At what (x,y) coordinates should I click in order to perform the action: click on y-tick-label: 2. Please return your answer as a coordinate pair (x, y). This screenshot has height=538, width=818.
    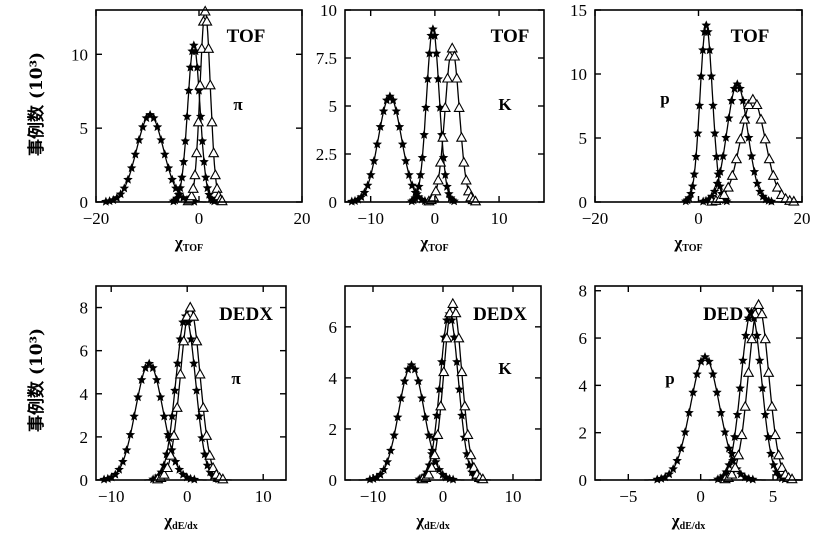
    Looking at the image, I should click on (583, 433).